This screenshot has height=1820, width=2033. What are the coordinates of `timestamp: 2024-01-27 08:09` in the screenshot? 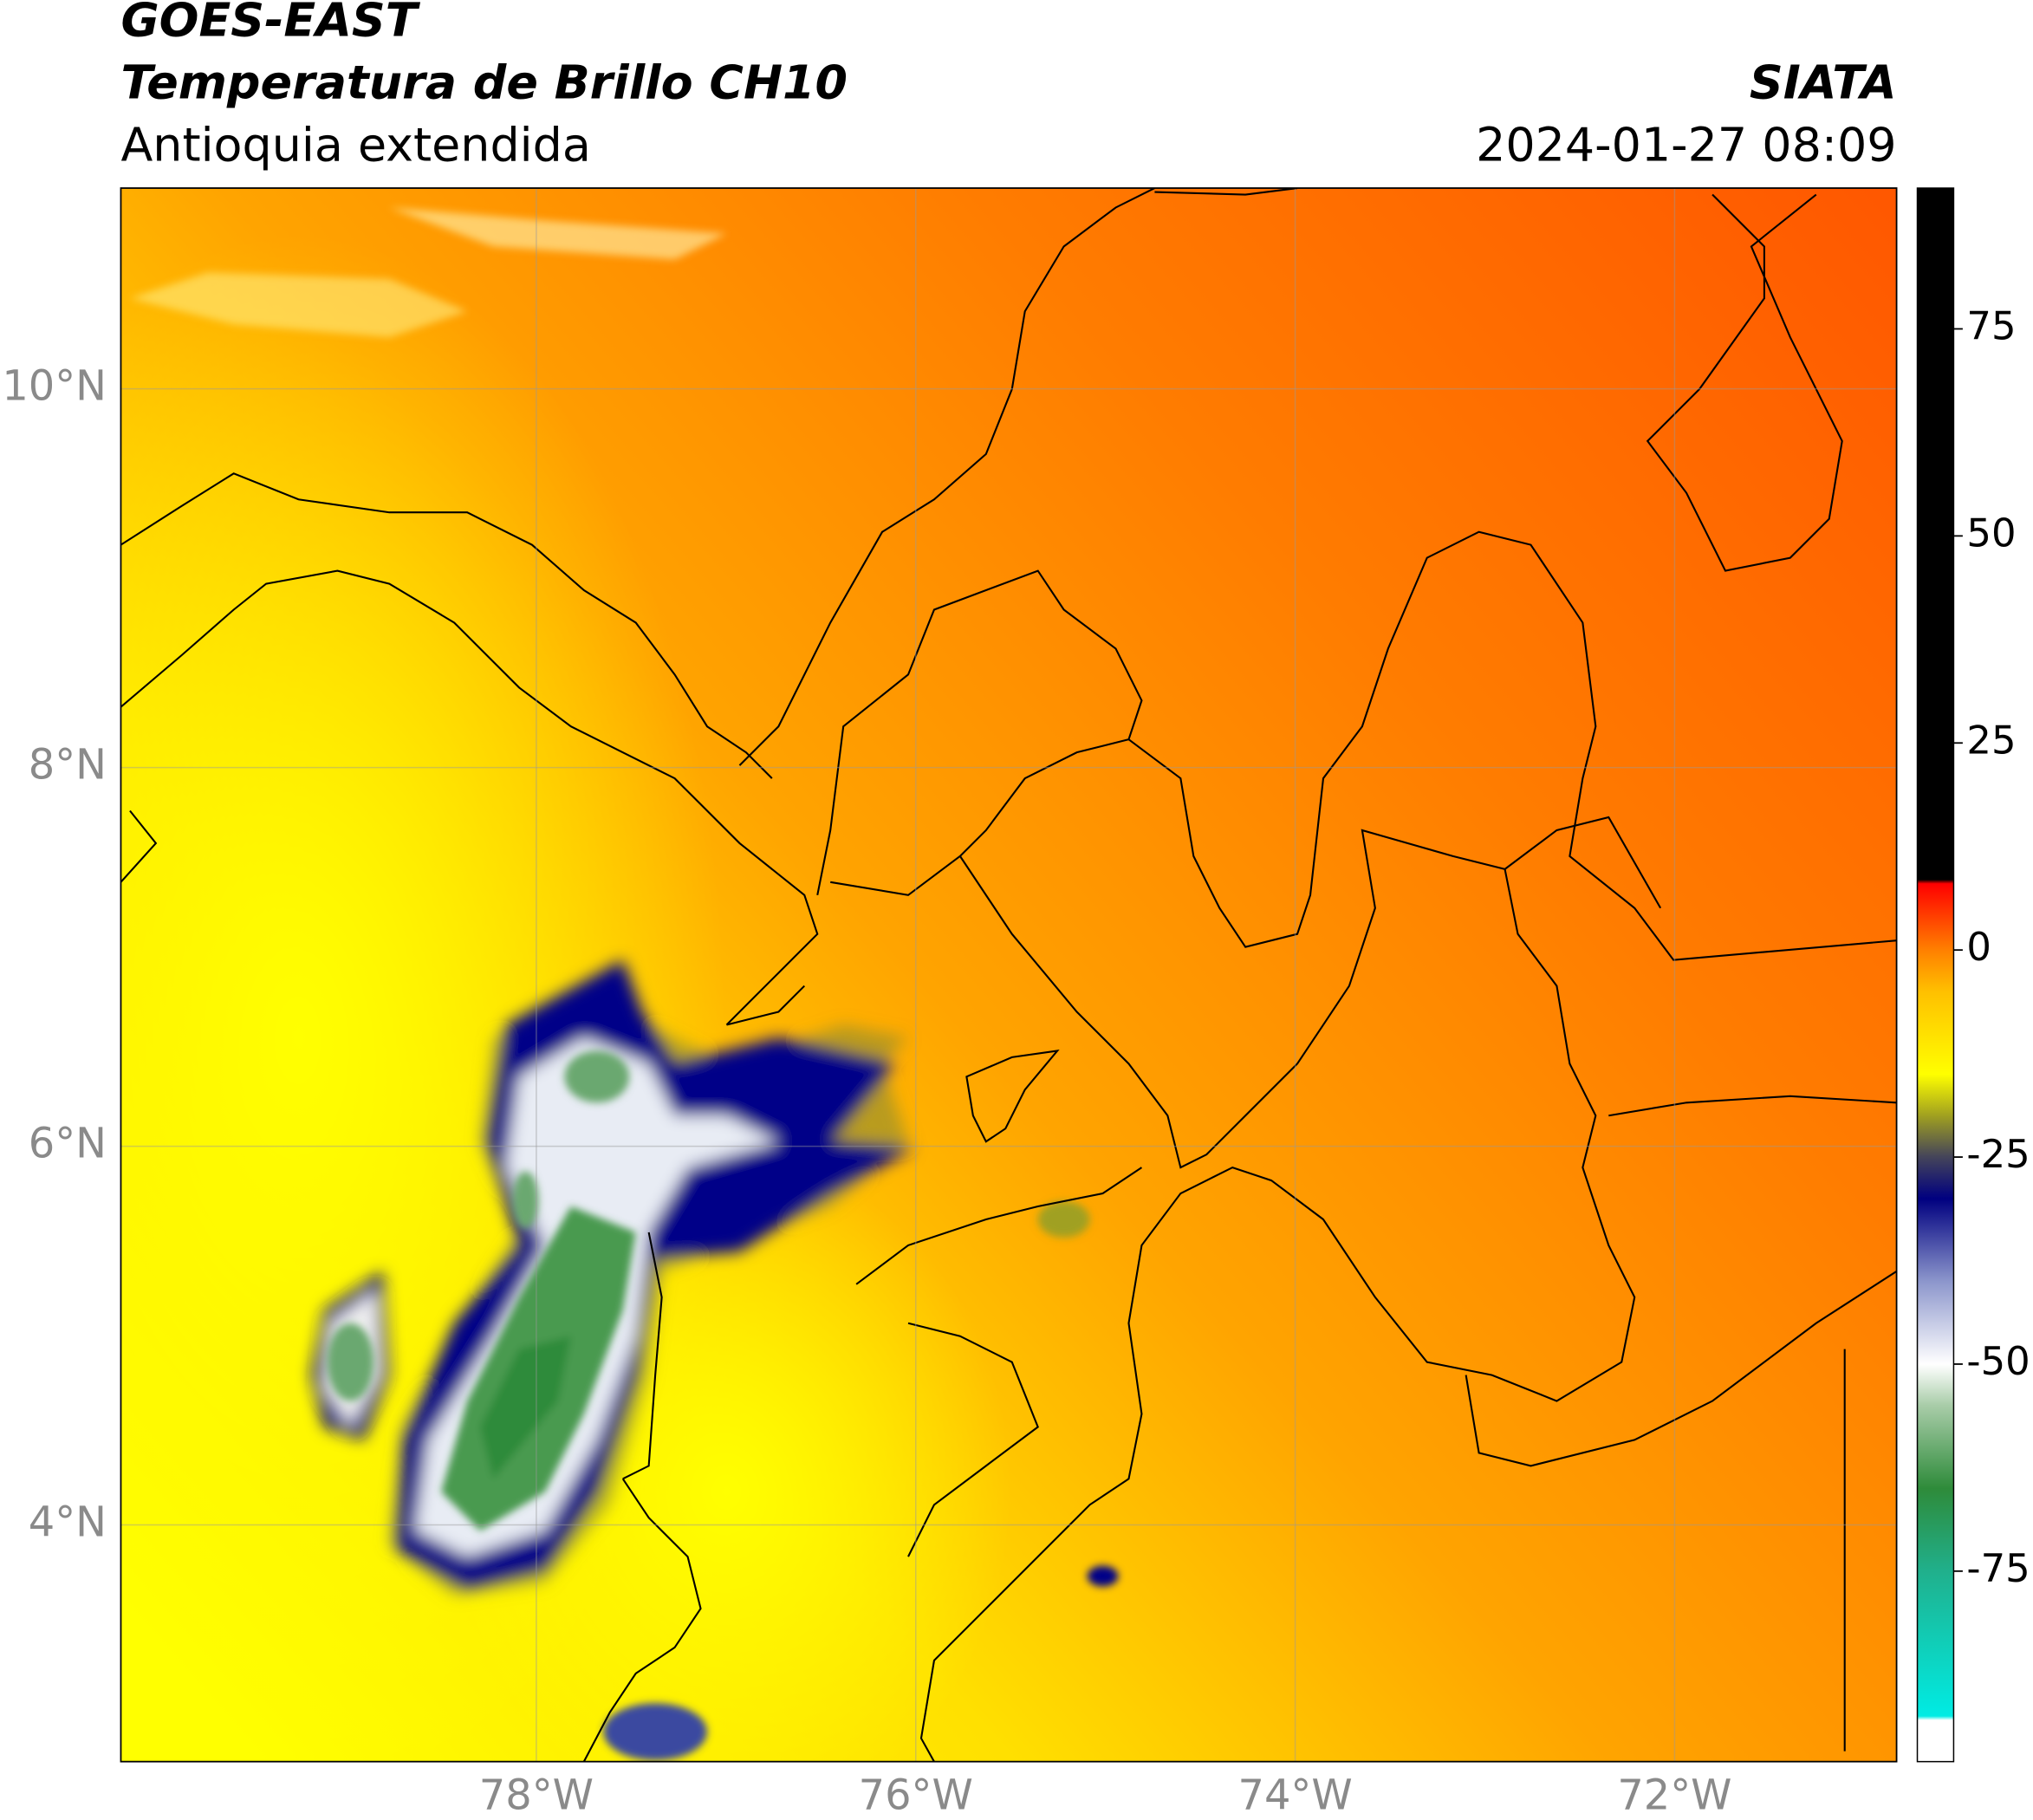 It's located at (1686, 144).